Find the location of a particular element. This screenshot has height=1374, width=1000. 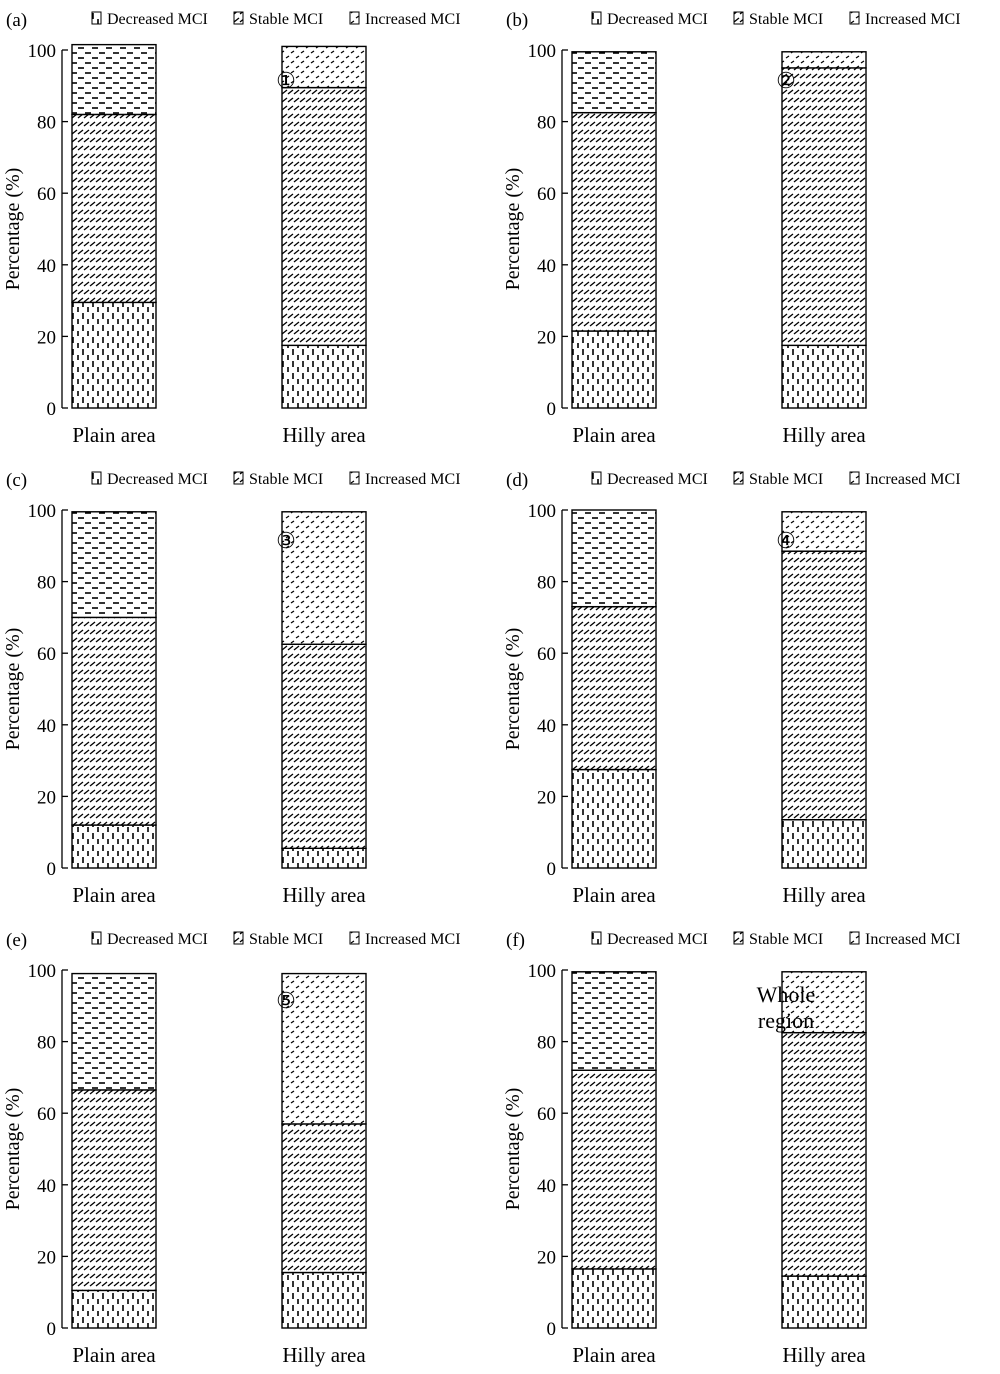

panel-annotation: region is located at coordinates (786, 1020).